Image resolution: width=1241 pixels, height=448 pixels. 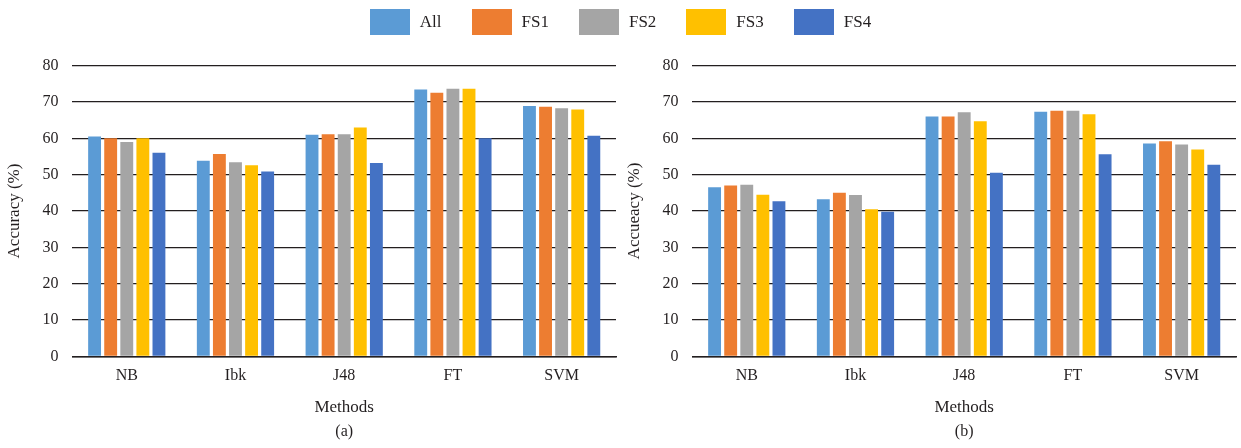 I want to click on y-axis-title: Accuracy (%), so click(x=13, y=211).